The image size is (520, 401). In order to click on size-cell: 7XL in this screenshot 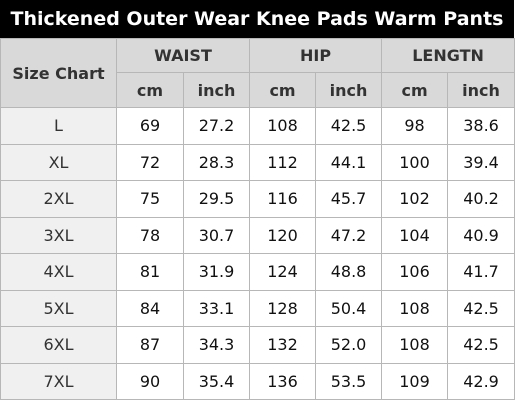, I will do `click(58, 381)`.